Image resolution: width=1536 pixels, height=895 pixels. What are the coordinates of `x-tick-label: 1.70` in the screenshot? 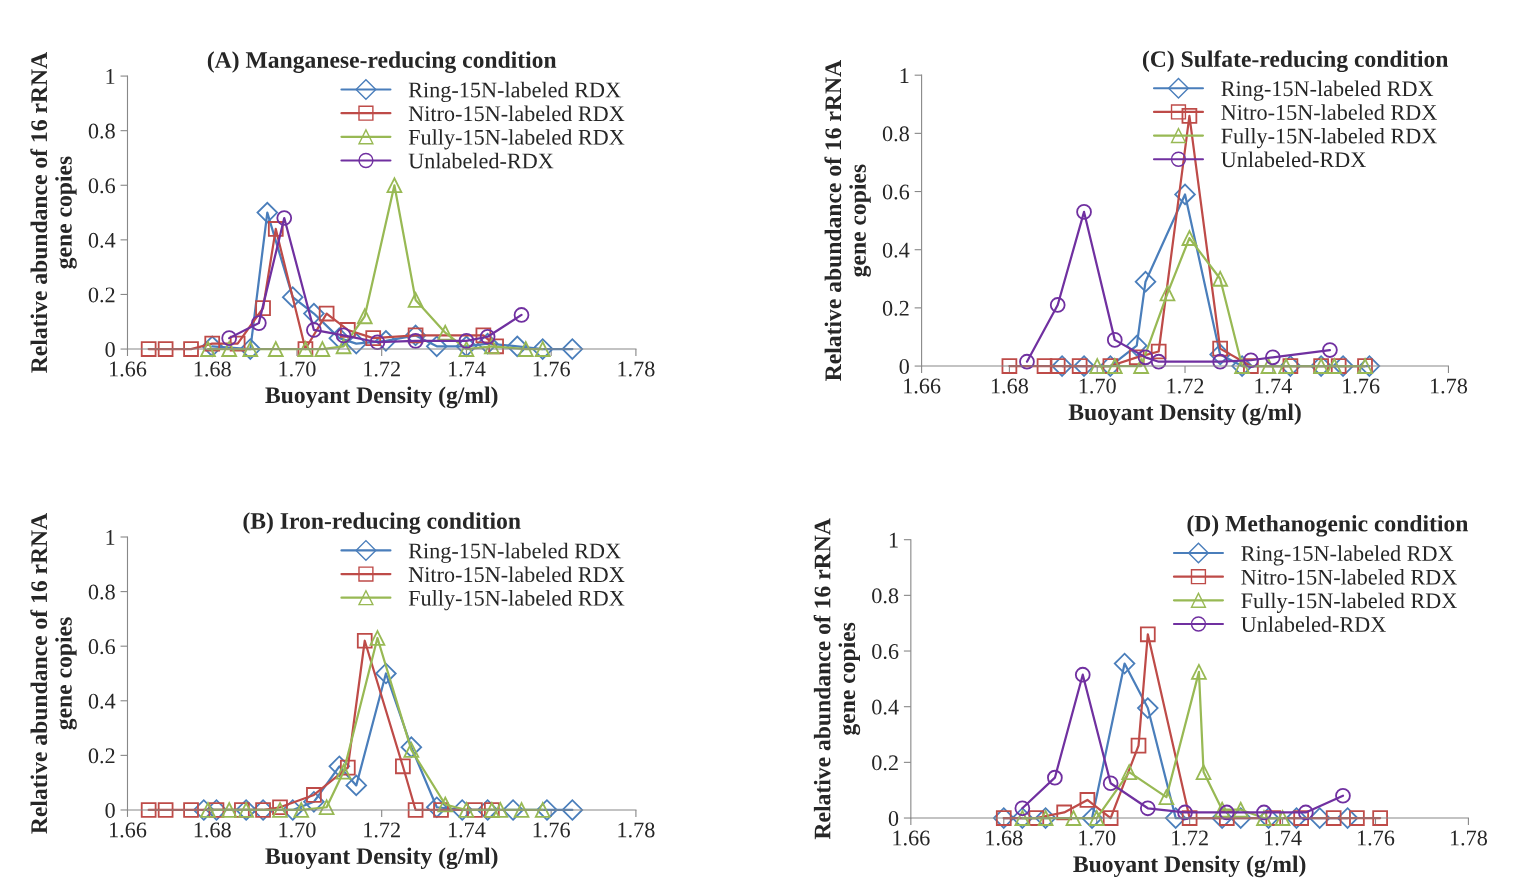 It's located at (1097, 386).